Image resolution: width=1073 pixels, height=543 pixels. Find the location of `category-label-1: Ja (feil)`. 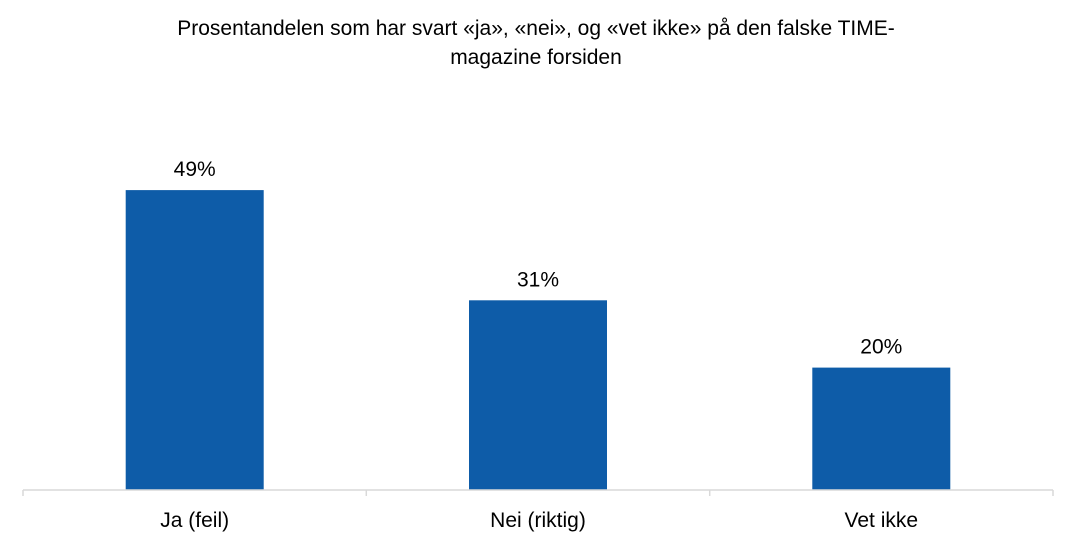

category-label-1: Ja (feil) is located at coordinates (194, 520).